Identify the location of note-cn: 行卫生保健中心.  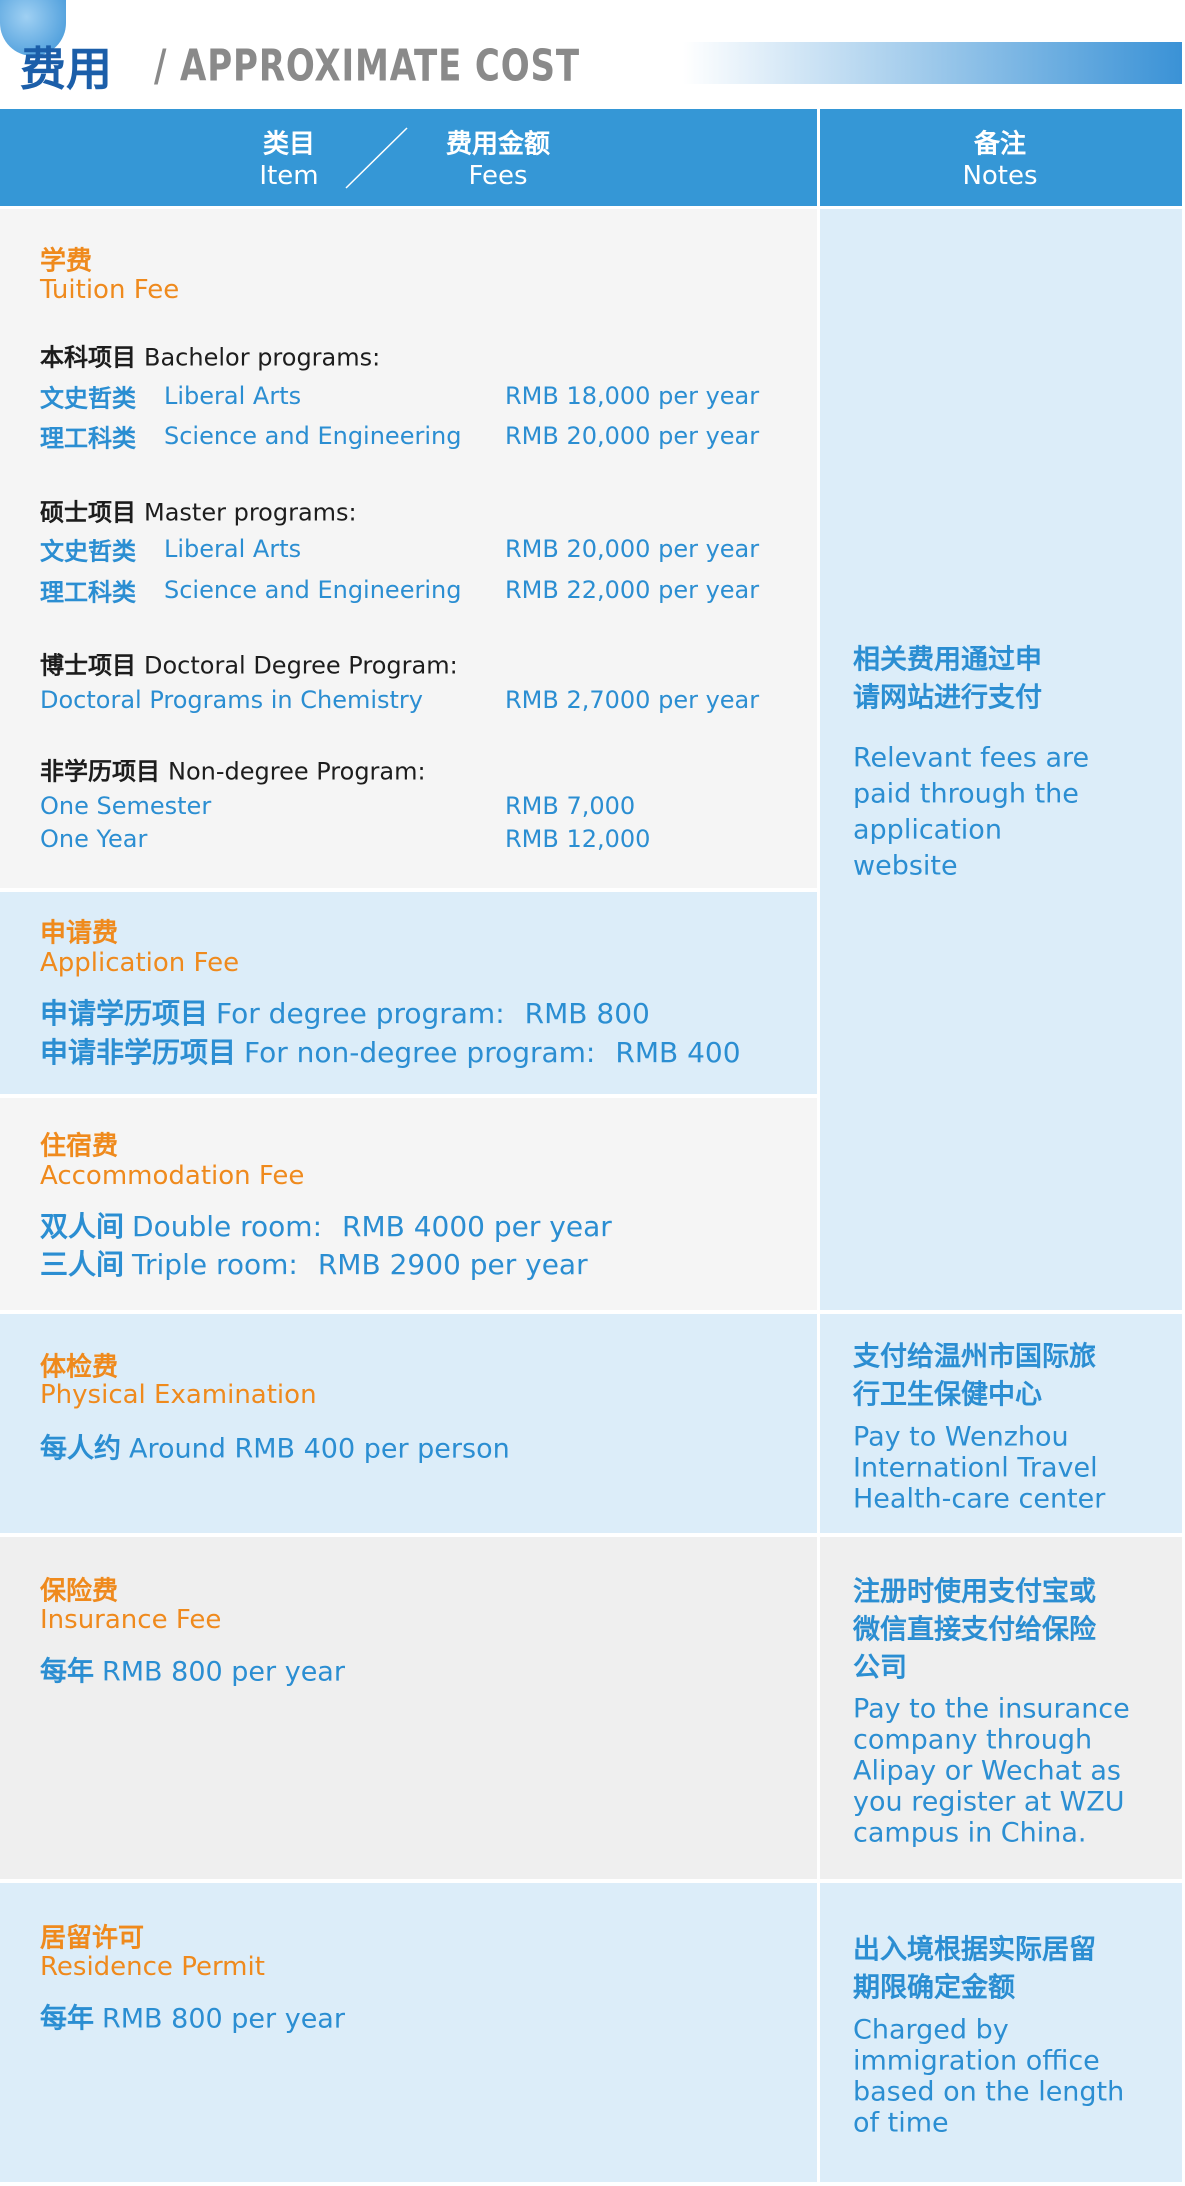
(947, 1395).